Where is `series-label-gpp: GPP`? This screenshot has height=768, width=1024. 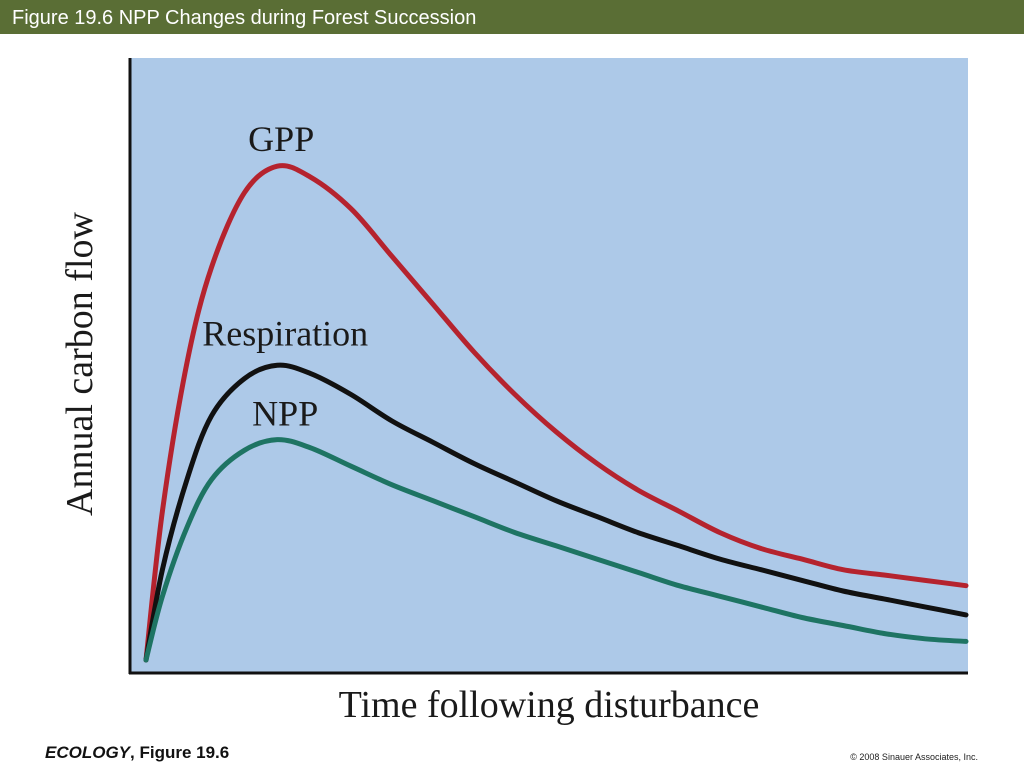 series-label-gpp: GPP is located at coordinates (281, 139).